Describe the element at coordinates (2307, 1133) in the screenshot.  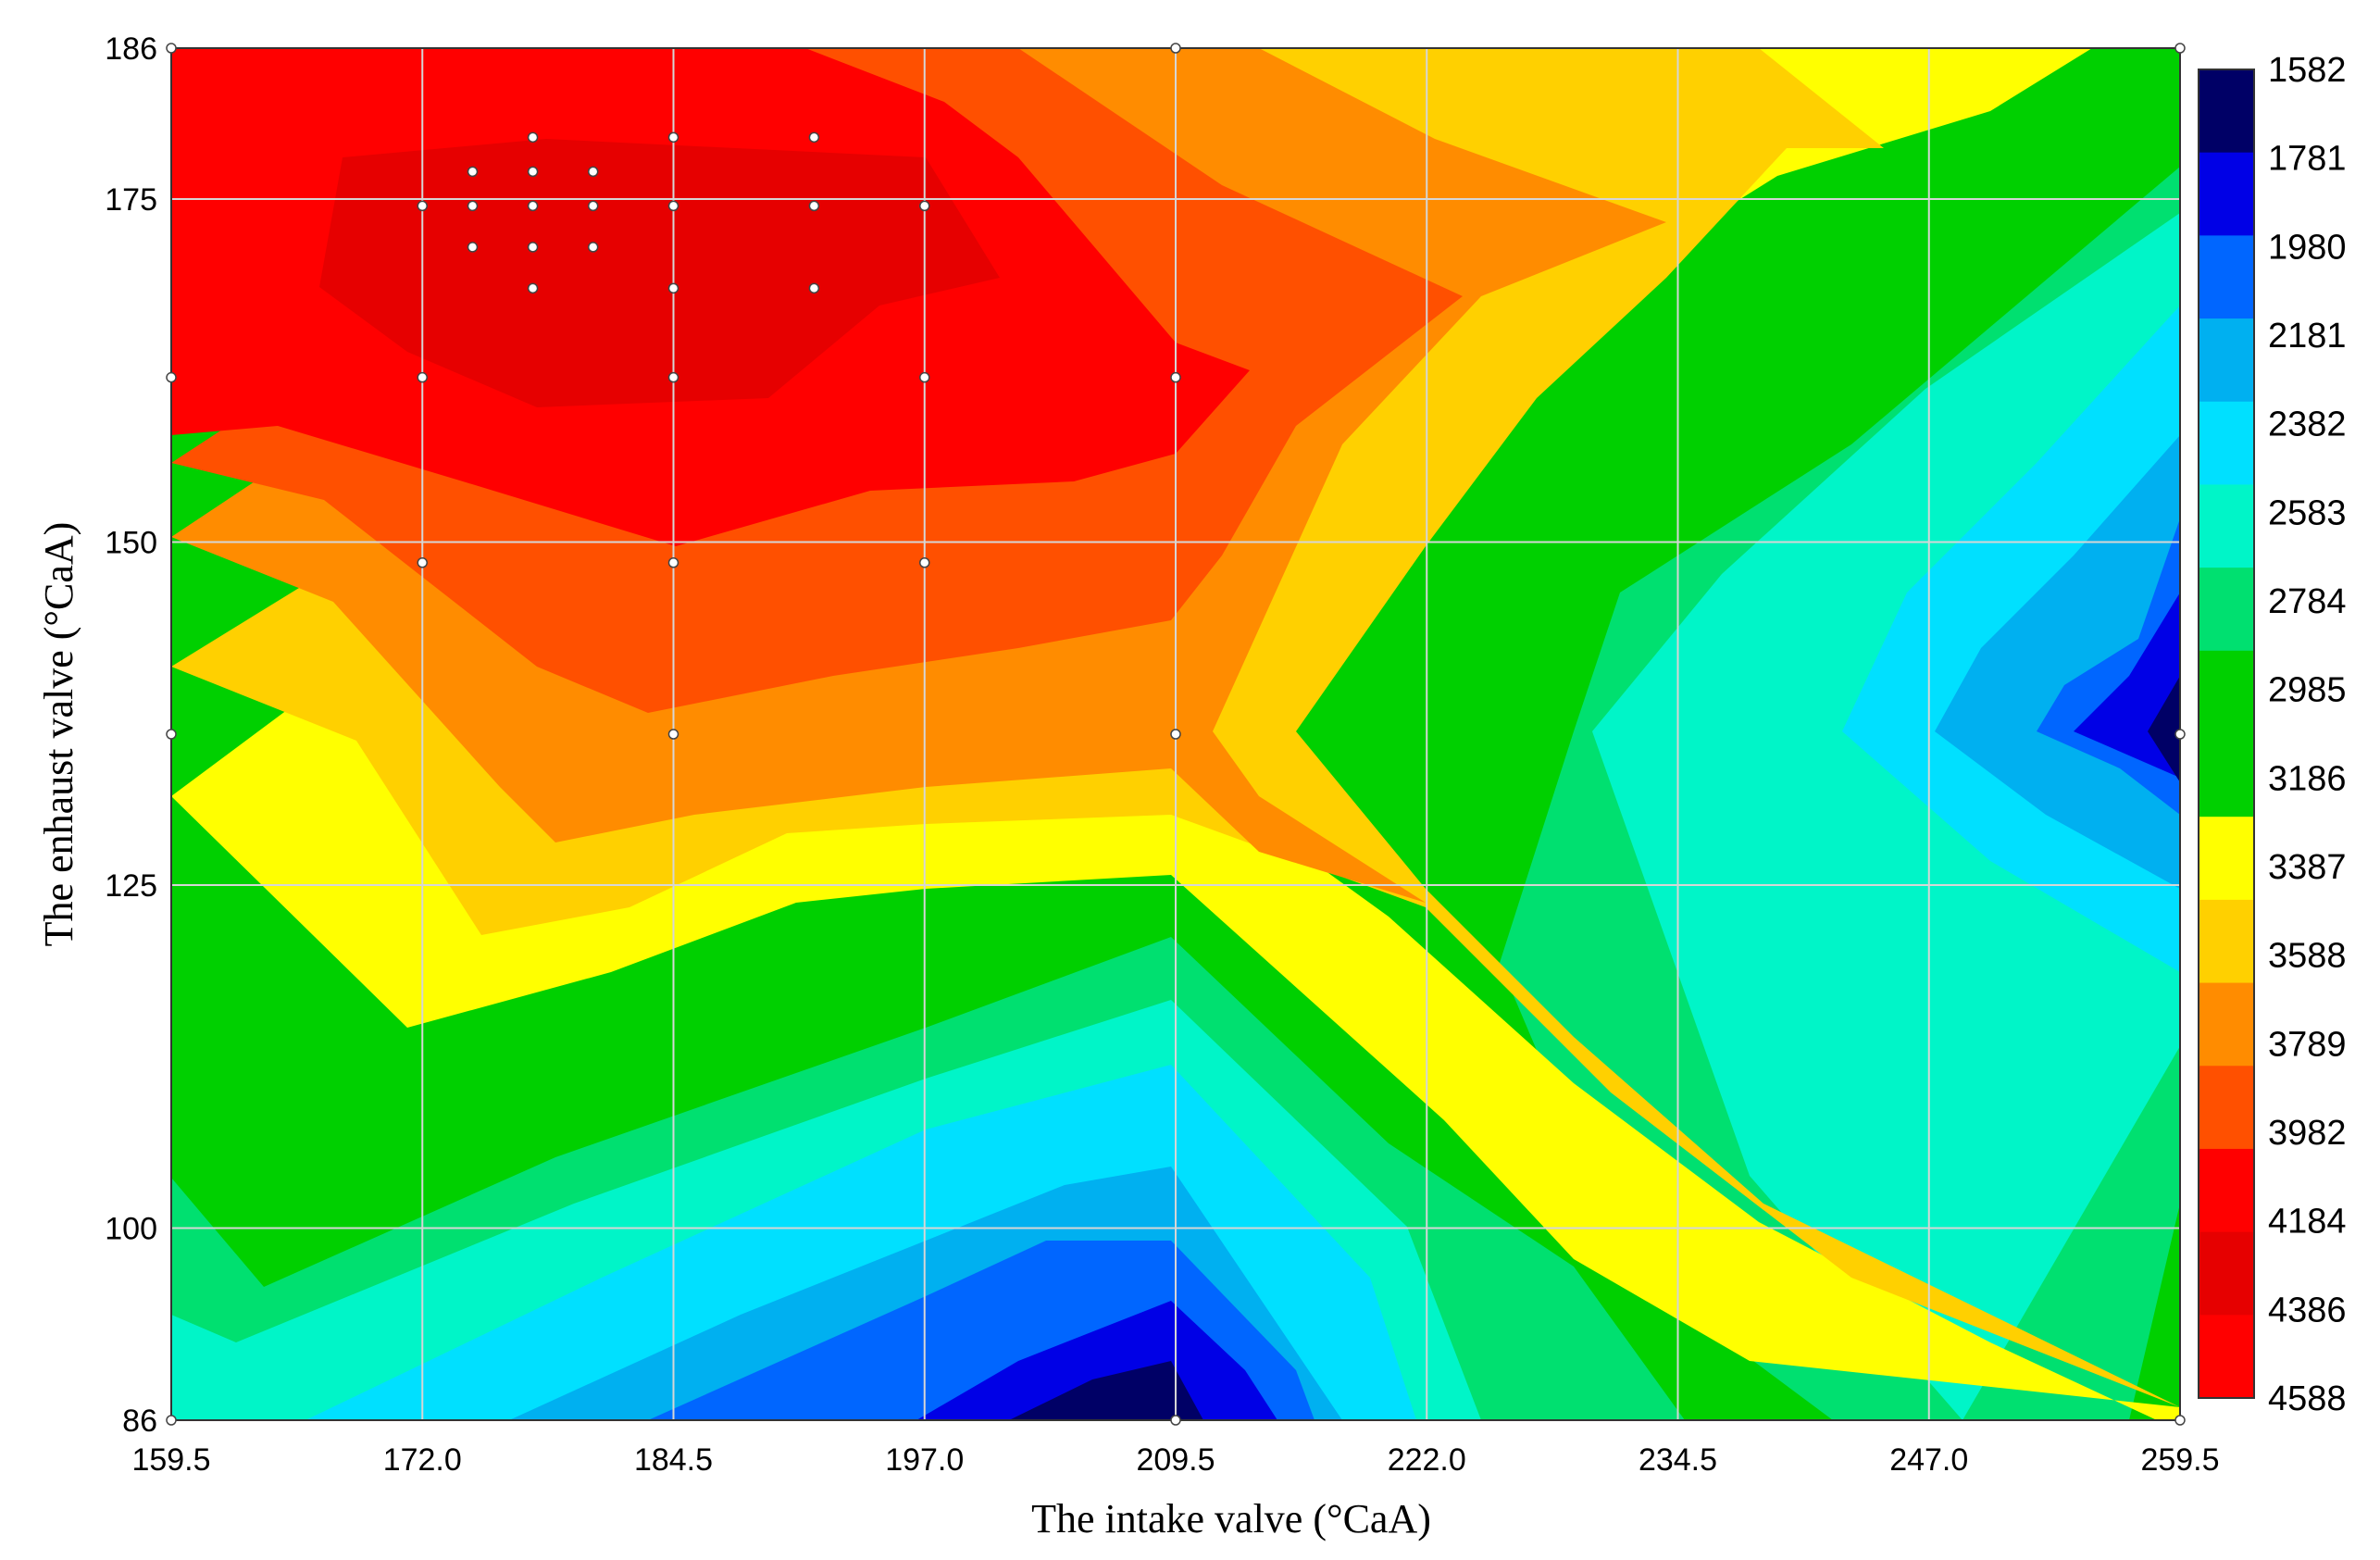
I see `colorbar-label-12: 3982` at that location.